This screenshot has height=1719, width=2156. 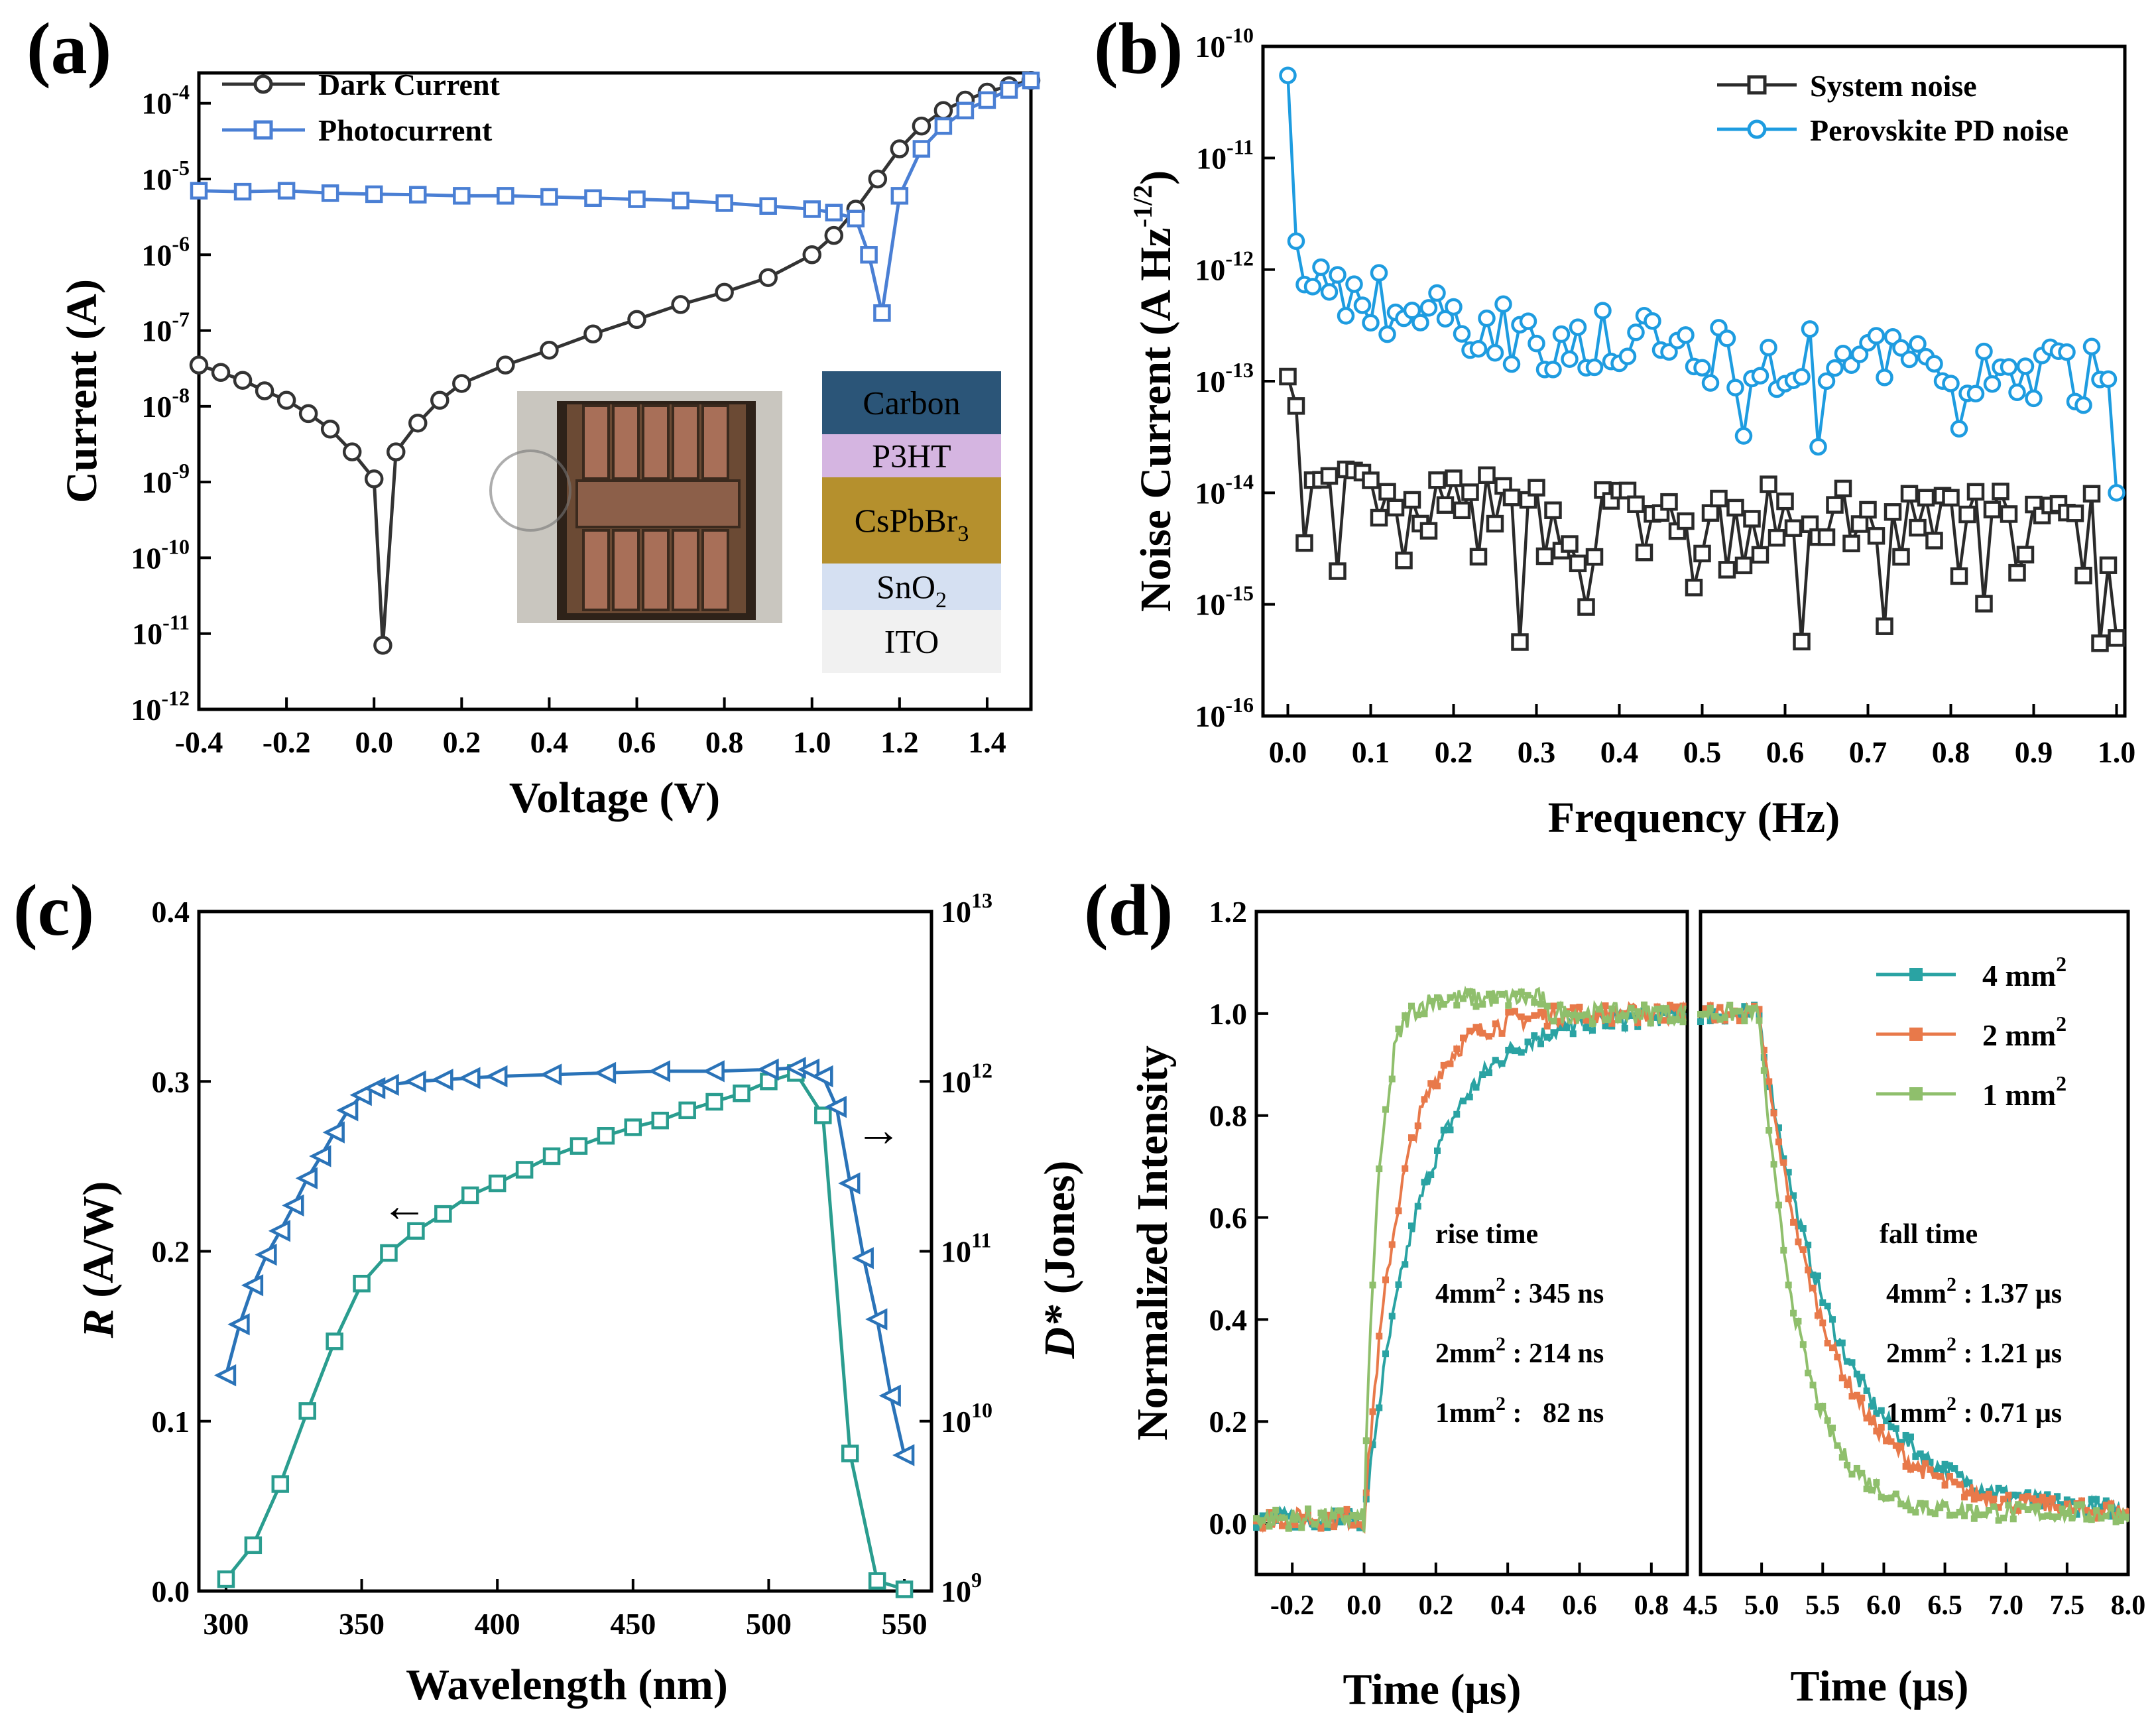 What do you see at coordinates (1454, 752) in the screenshot?
I see `xtick-label-b: 0.2` at bounding box center [1454, 752].